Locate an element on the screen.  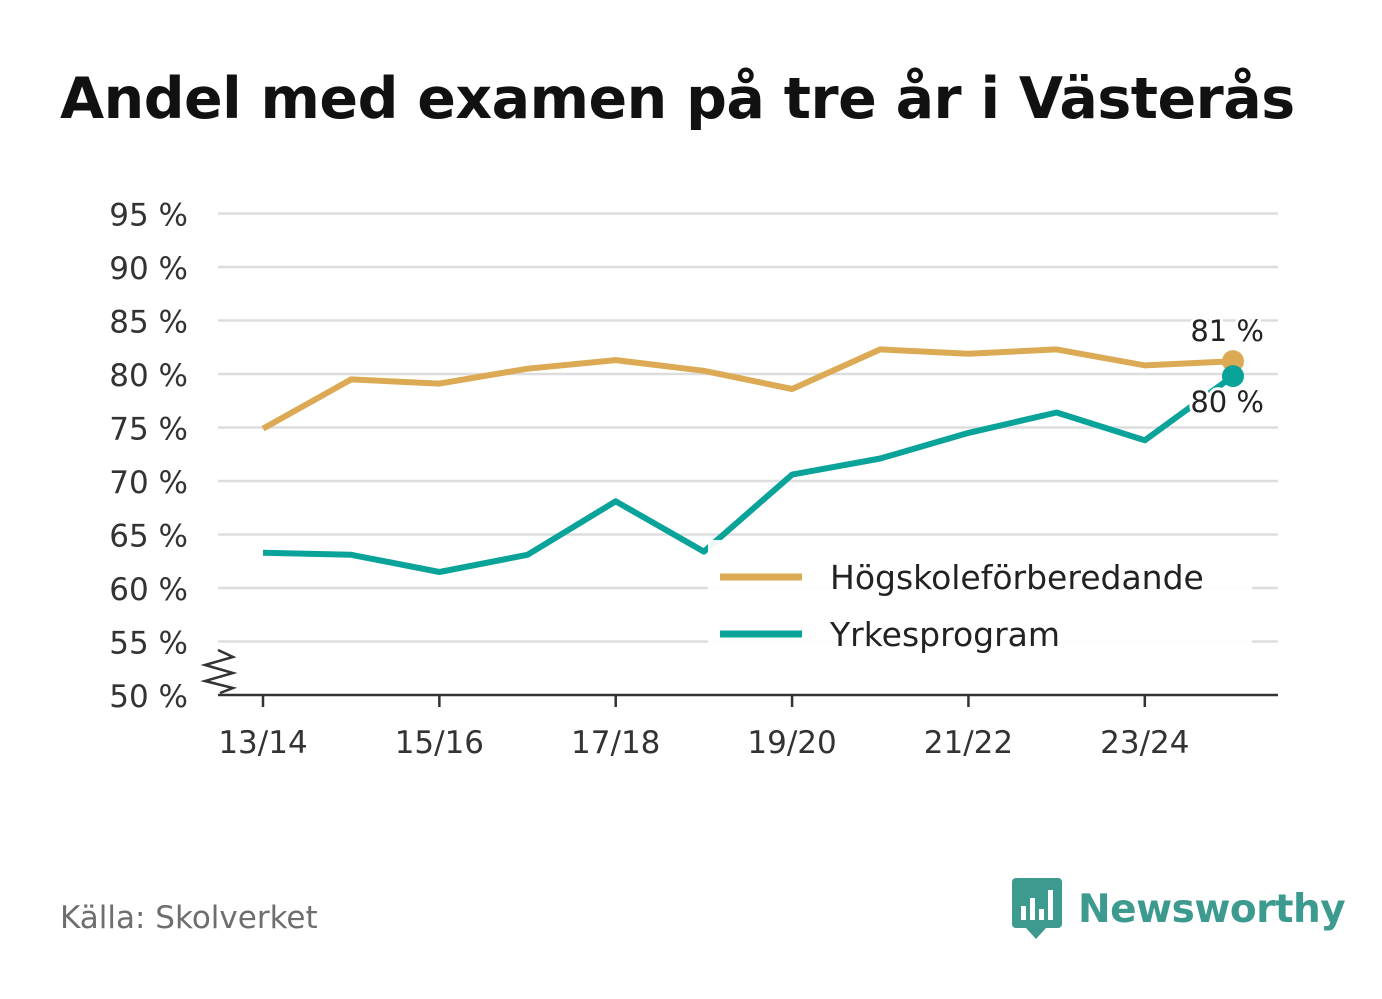
x-tick-label: 23/24 is located at coordinates (1144, 743).